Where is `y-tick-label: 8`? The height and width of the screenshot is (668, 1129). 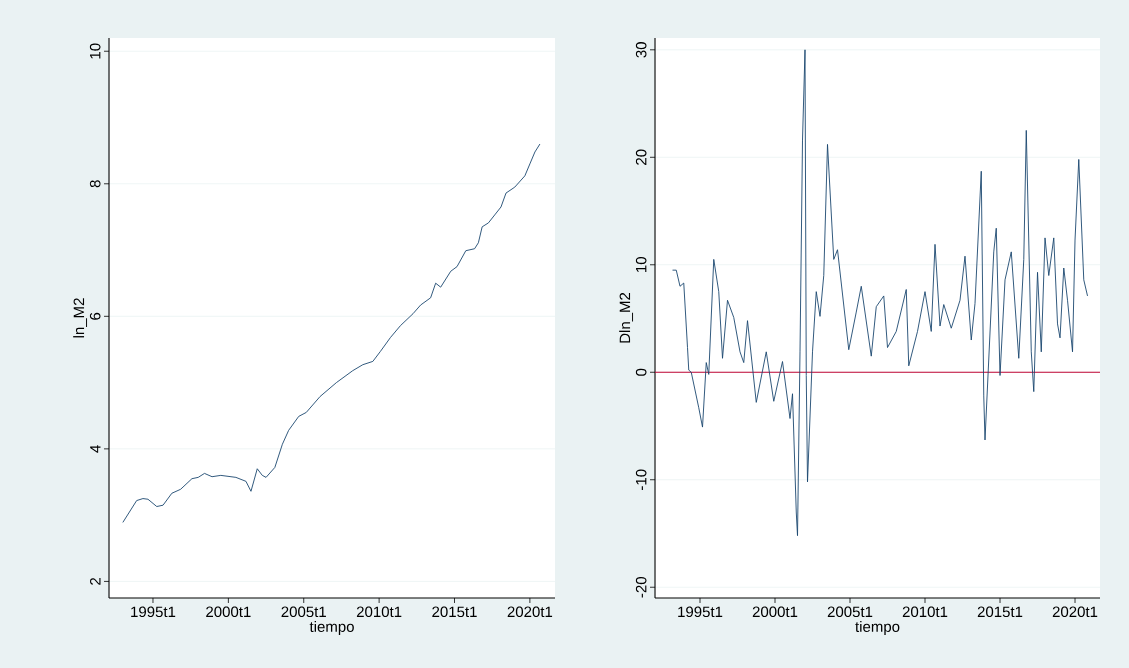
y-tick-label: 8 is located at coordinates (95, 184).